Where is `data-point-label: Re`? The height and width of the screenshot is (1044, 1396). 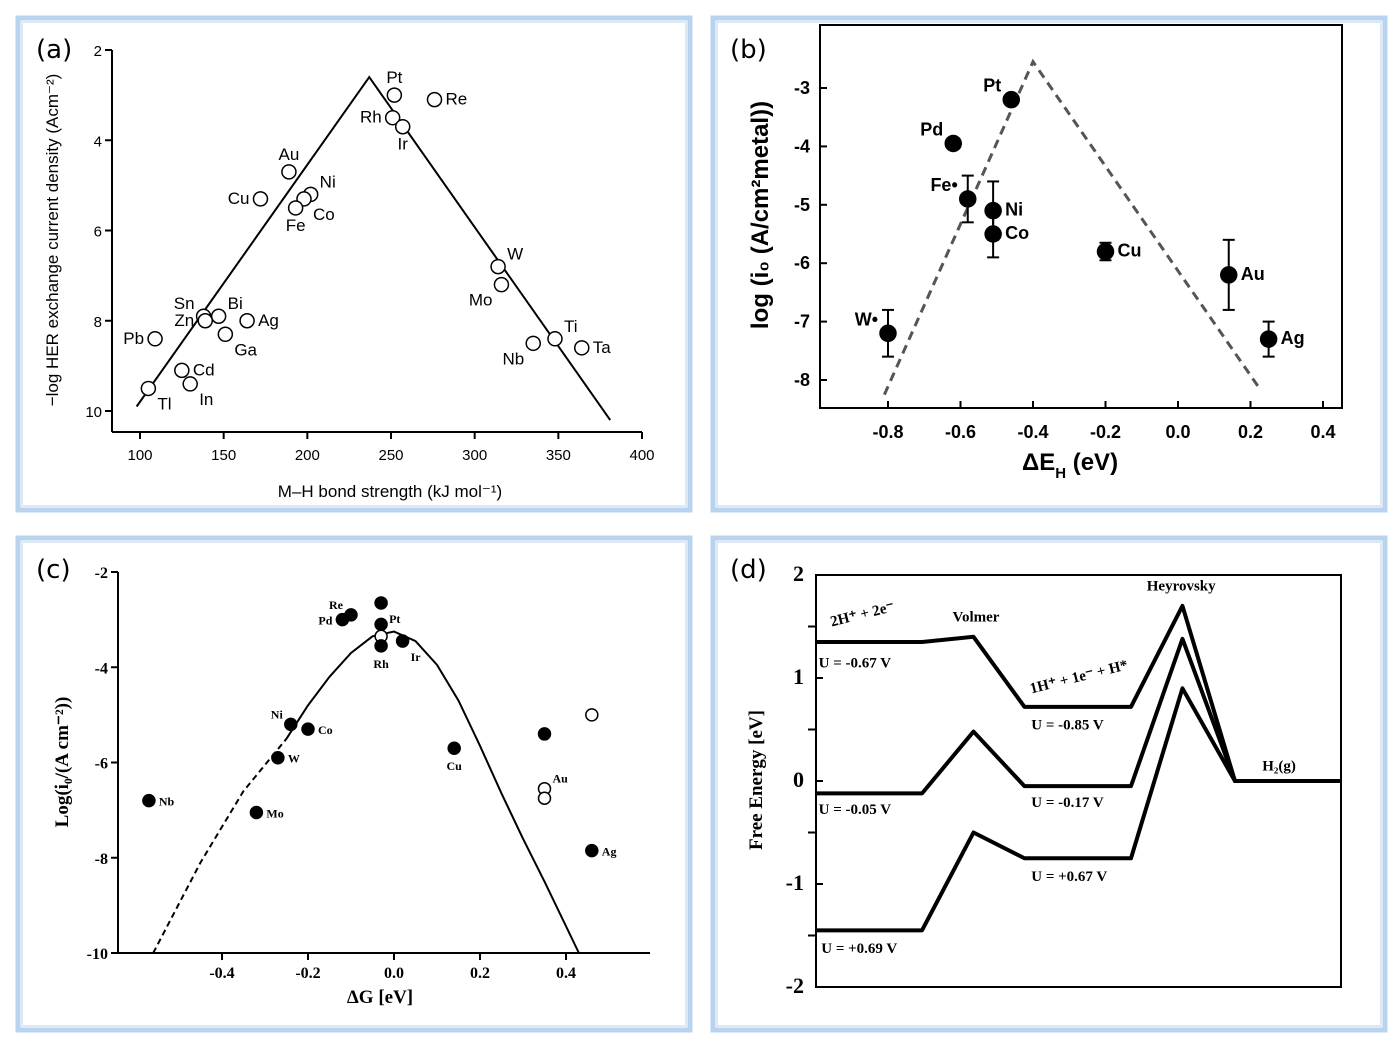
data-point-label: Re is located at coordinates (336, 605).